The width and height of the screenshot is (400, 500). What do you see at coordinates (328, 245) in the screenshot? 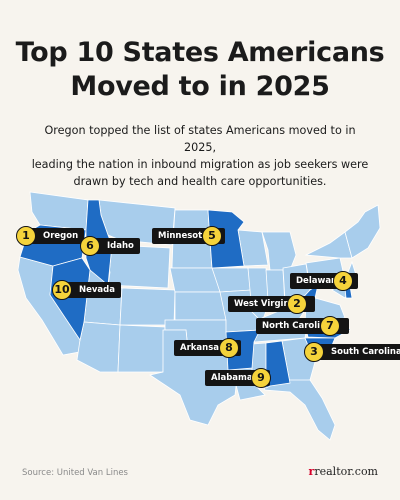
I see `state-new-york` at bounding box center [328, 245].